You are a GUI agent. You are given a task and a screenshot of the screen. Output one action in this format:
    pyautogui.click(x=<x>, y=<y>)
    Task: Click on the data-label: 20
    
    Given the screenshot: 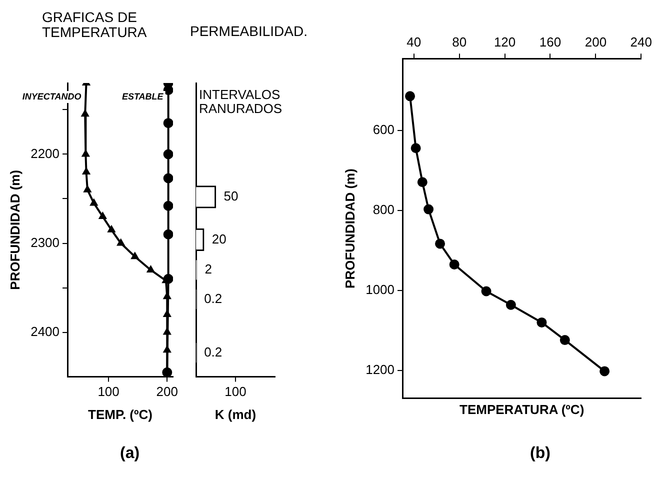 What is the action you would take?
    pyautogui.click(x=219, y=238)
    